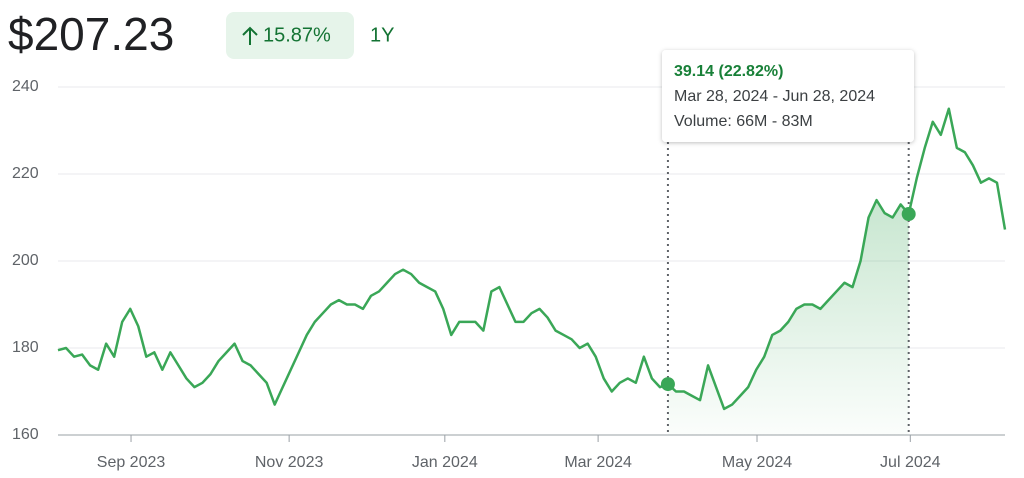 The image size is (1024, 478). What do you see at coordinates (289, 462) in the screenshot?
I see `x-tick-label: Nov 2023` at bounding box center [289, 462].